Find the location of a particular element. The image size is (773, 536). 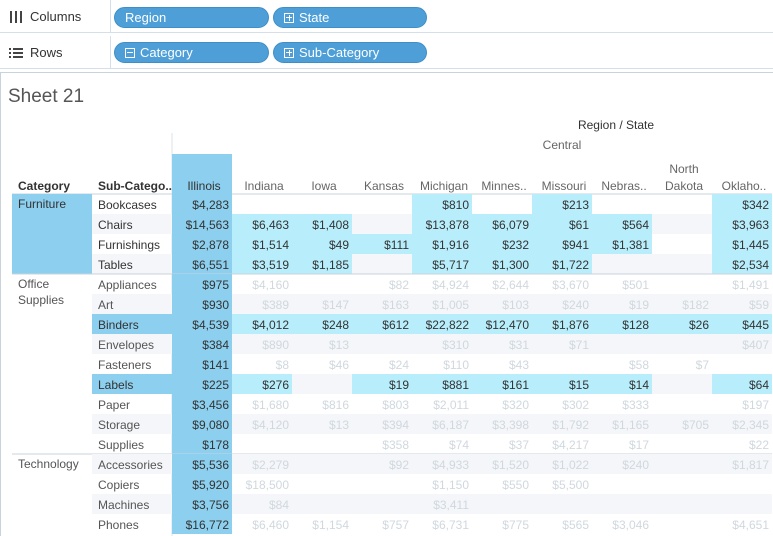

state-header: Nebras.. is located at coordinates (623, 186).